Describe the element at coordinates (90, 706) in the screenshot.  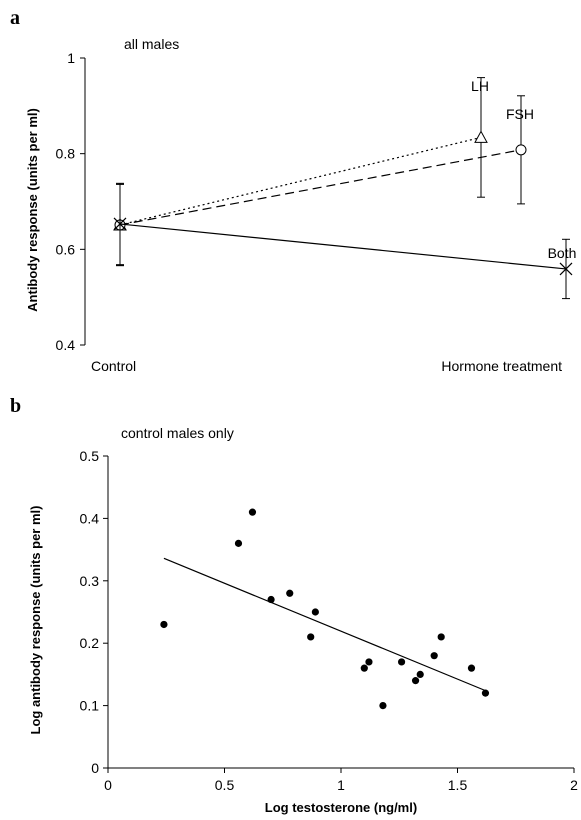
I see `panel-b-y-tick-label: 0.1` at that location.